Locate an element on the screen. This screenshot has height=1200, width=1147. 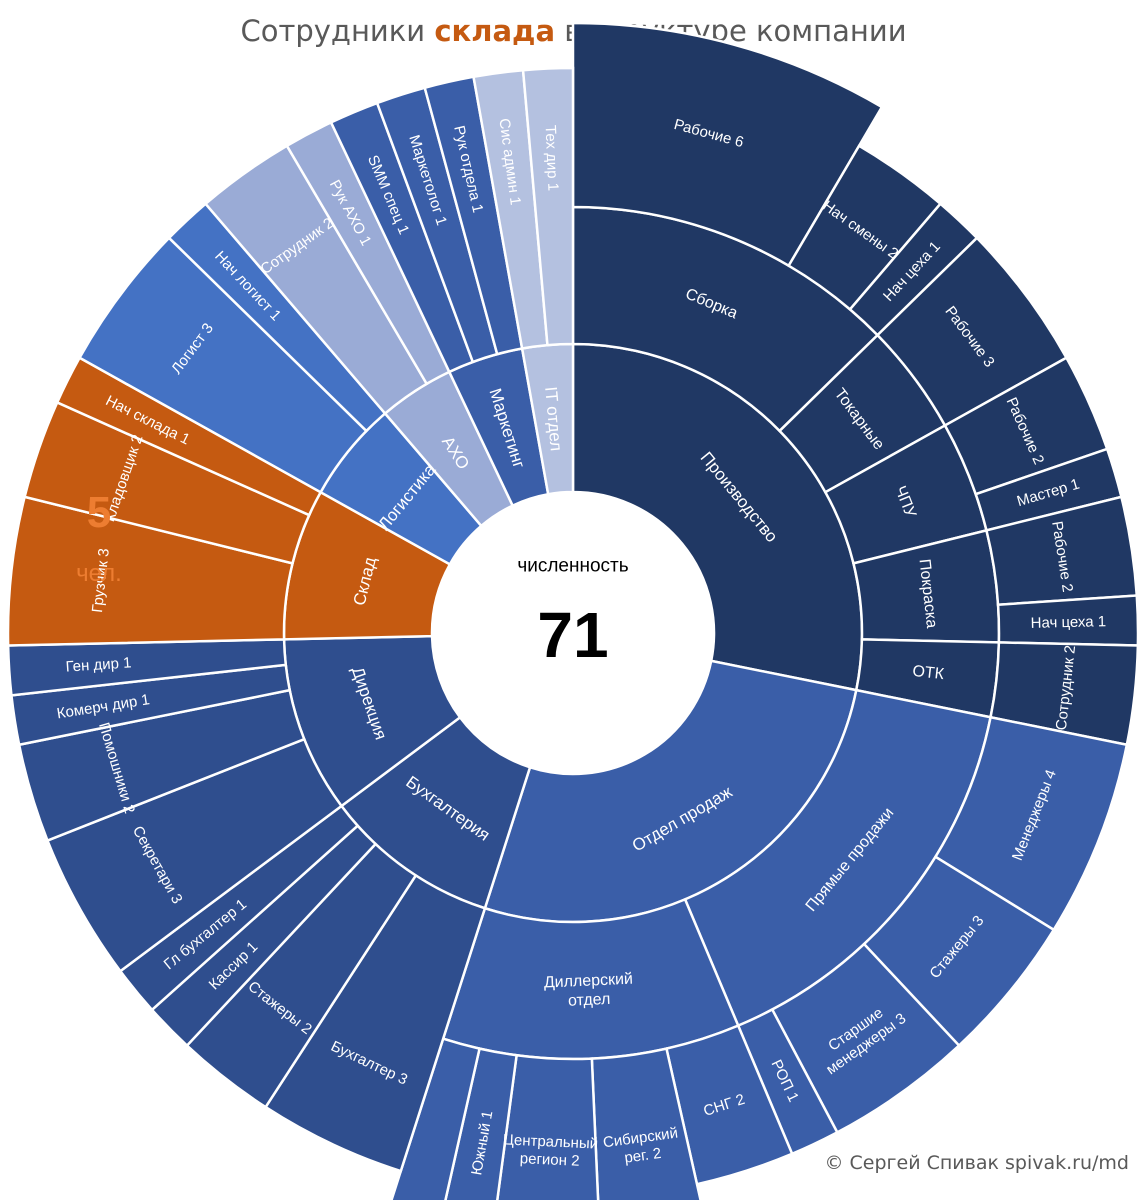
label-ген-дир-1-36: Ген дир 1 is located at coordinates (98, 664).